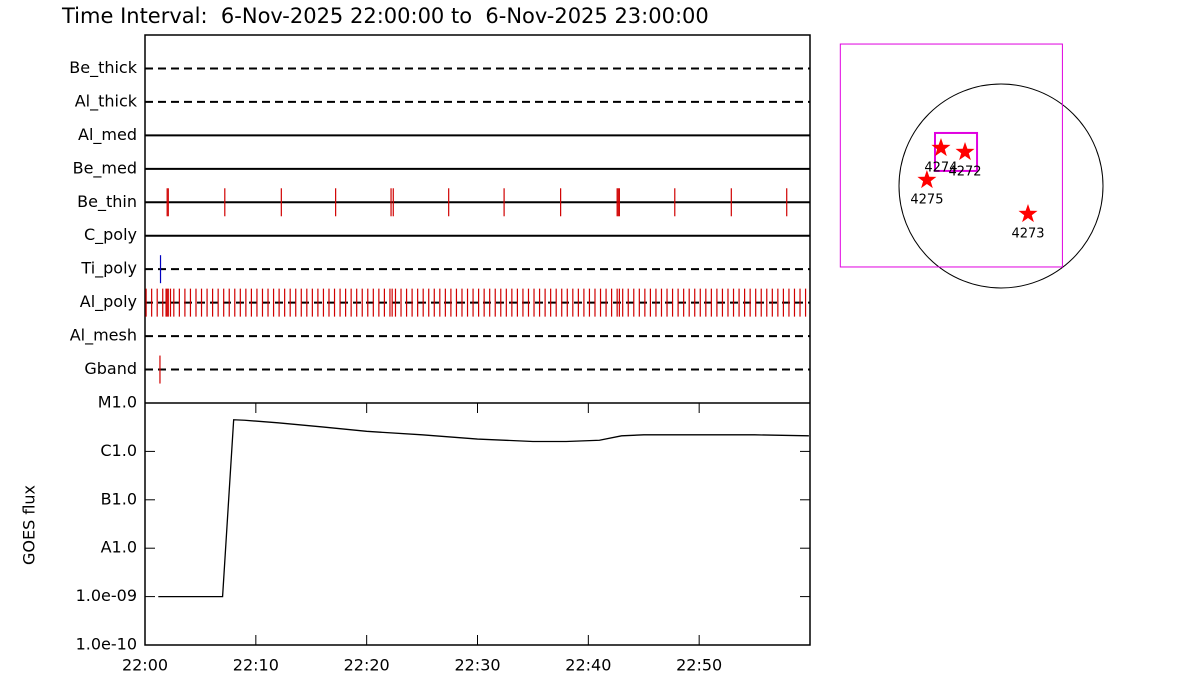 Image resolution: width=1200 pixels, height=700 pixels. Describe the element at coordinates (483, 508) in the screenshot. I see `goes-line` at that location.